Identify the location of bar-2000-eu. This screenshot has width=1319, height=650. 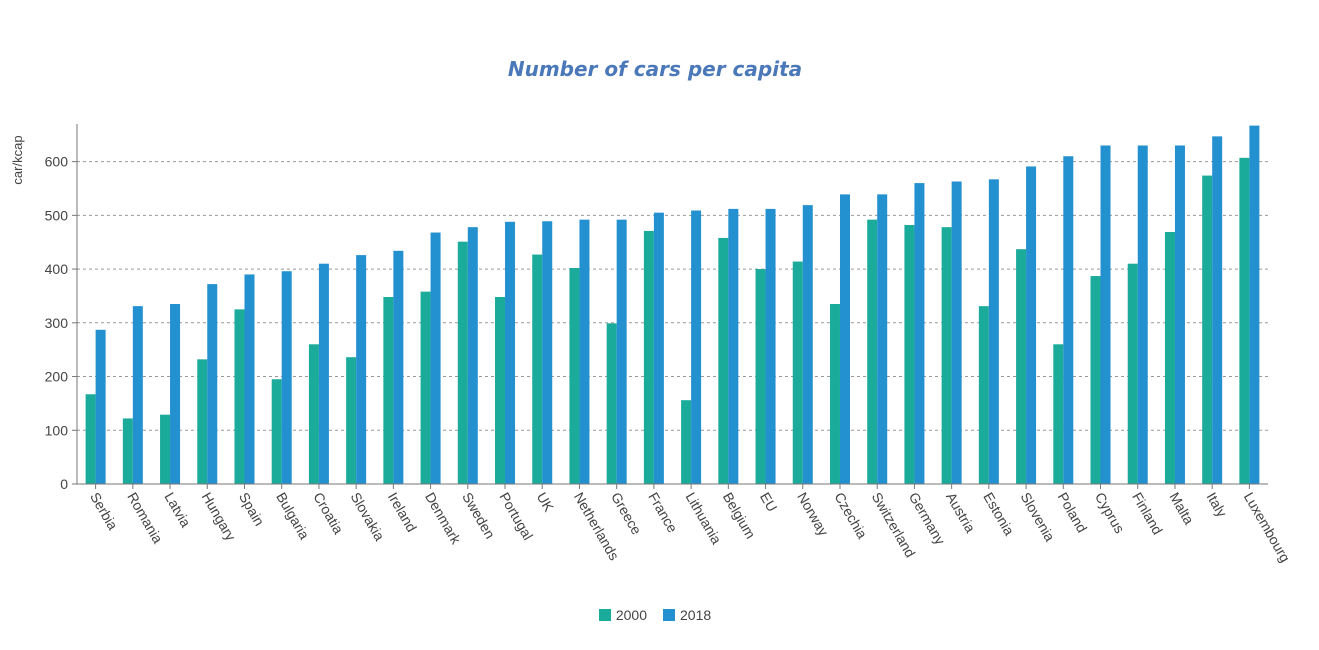
(760, 376).